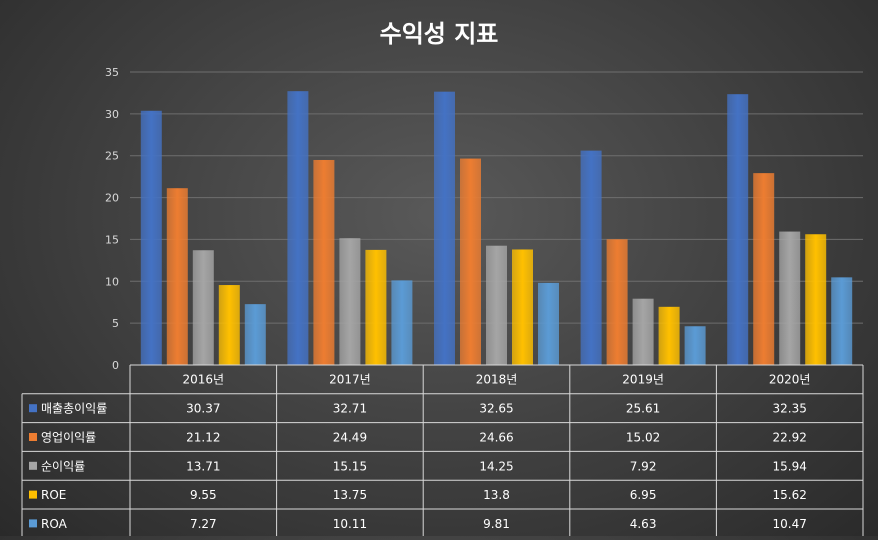 This screenshot has width=878, height=540. Describe the element at coordinates (350, 466) in the screenshot. I see `data-value: 15.15` at that location.